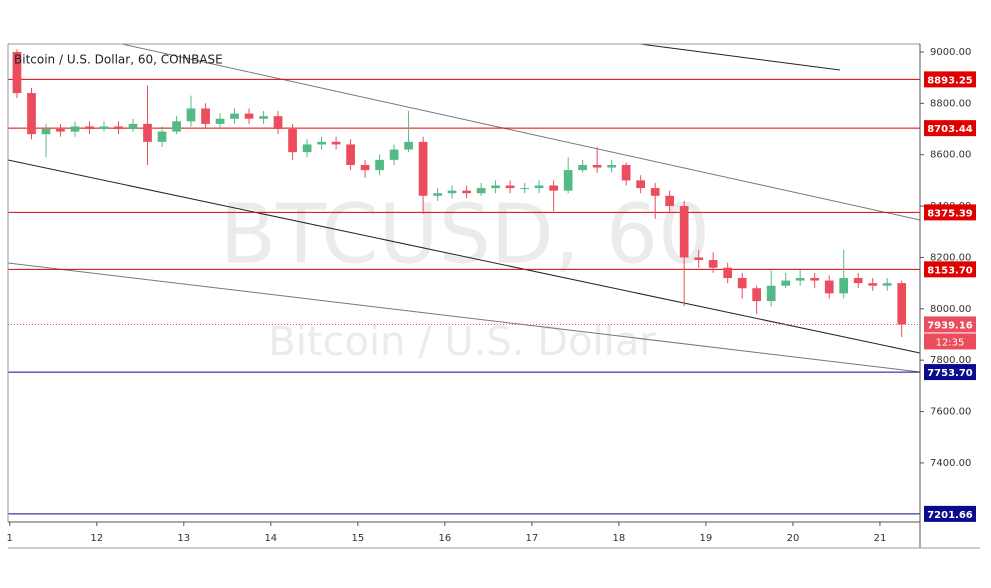 The image size is (991, 588). I want to click on y-tick-label: 7800.00, so click(950, 360).